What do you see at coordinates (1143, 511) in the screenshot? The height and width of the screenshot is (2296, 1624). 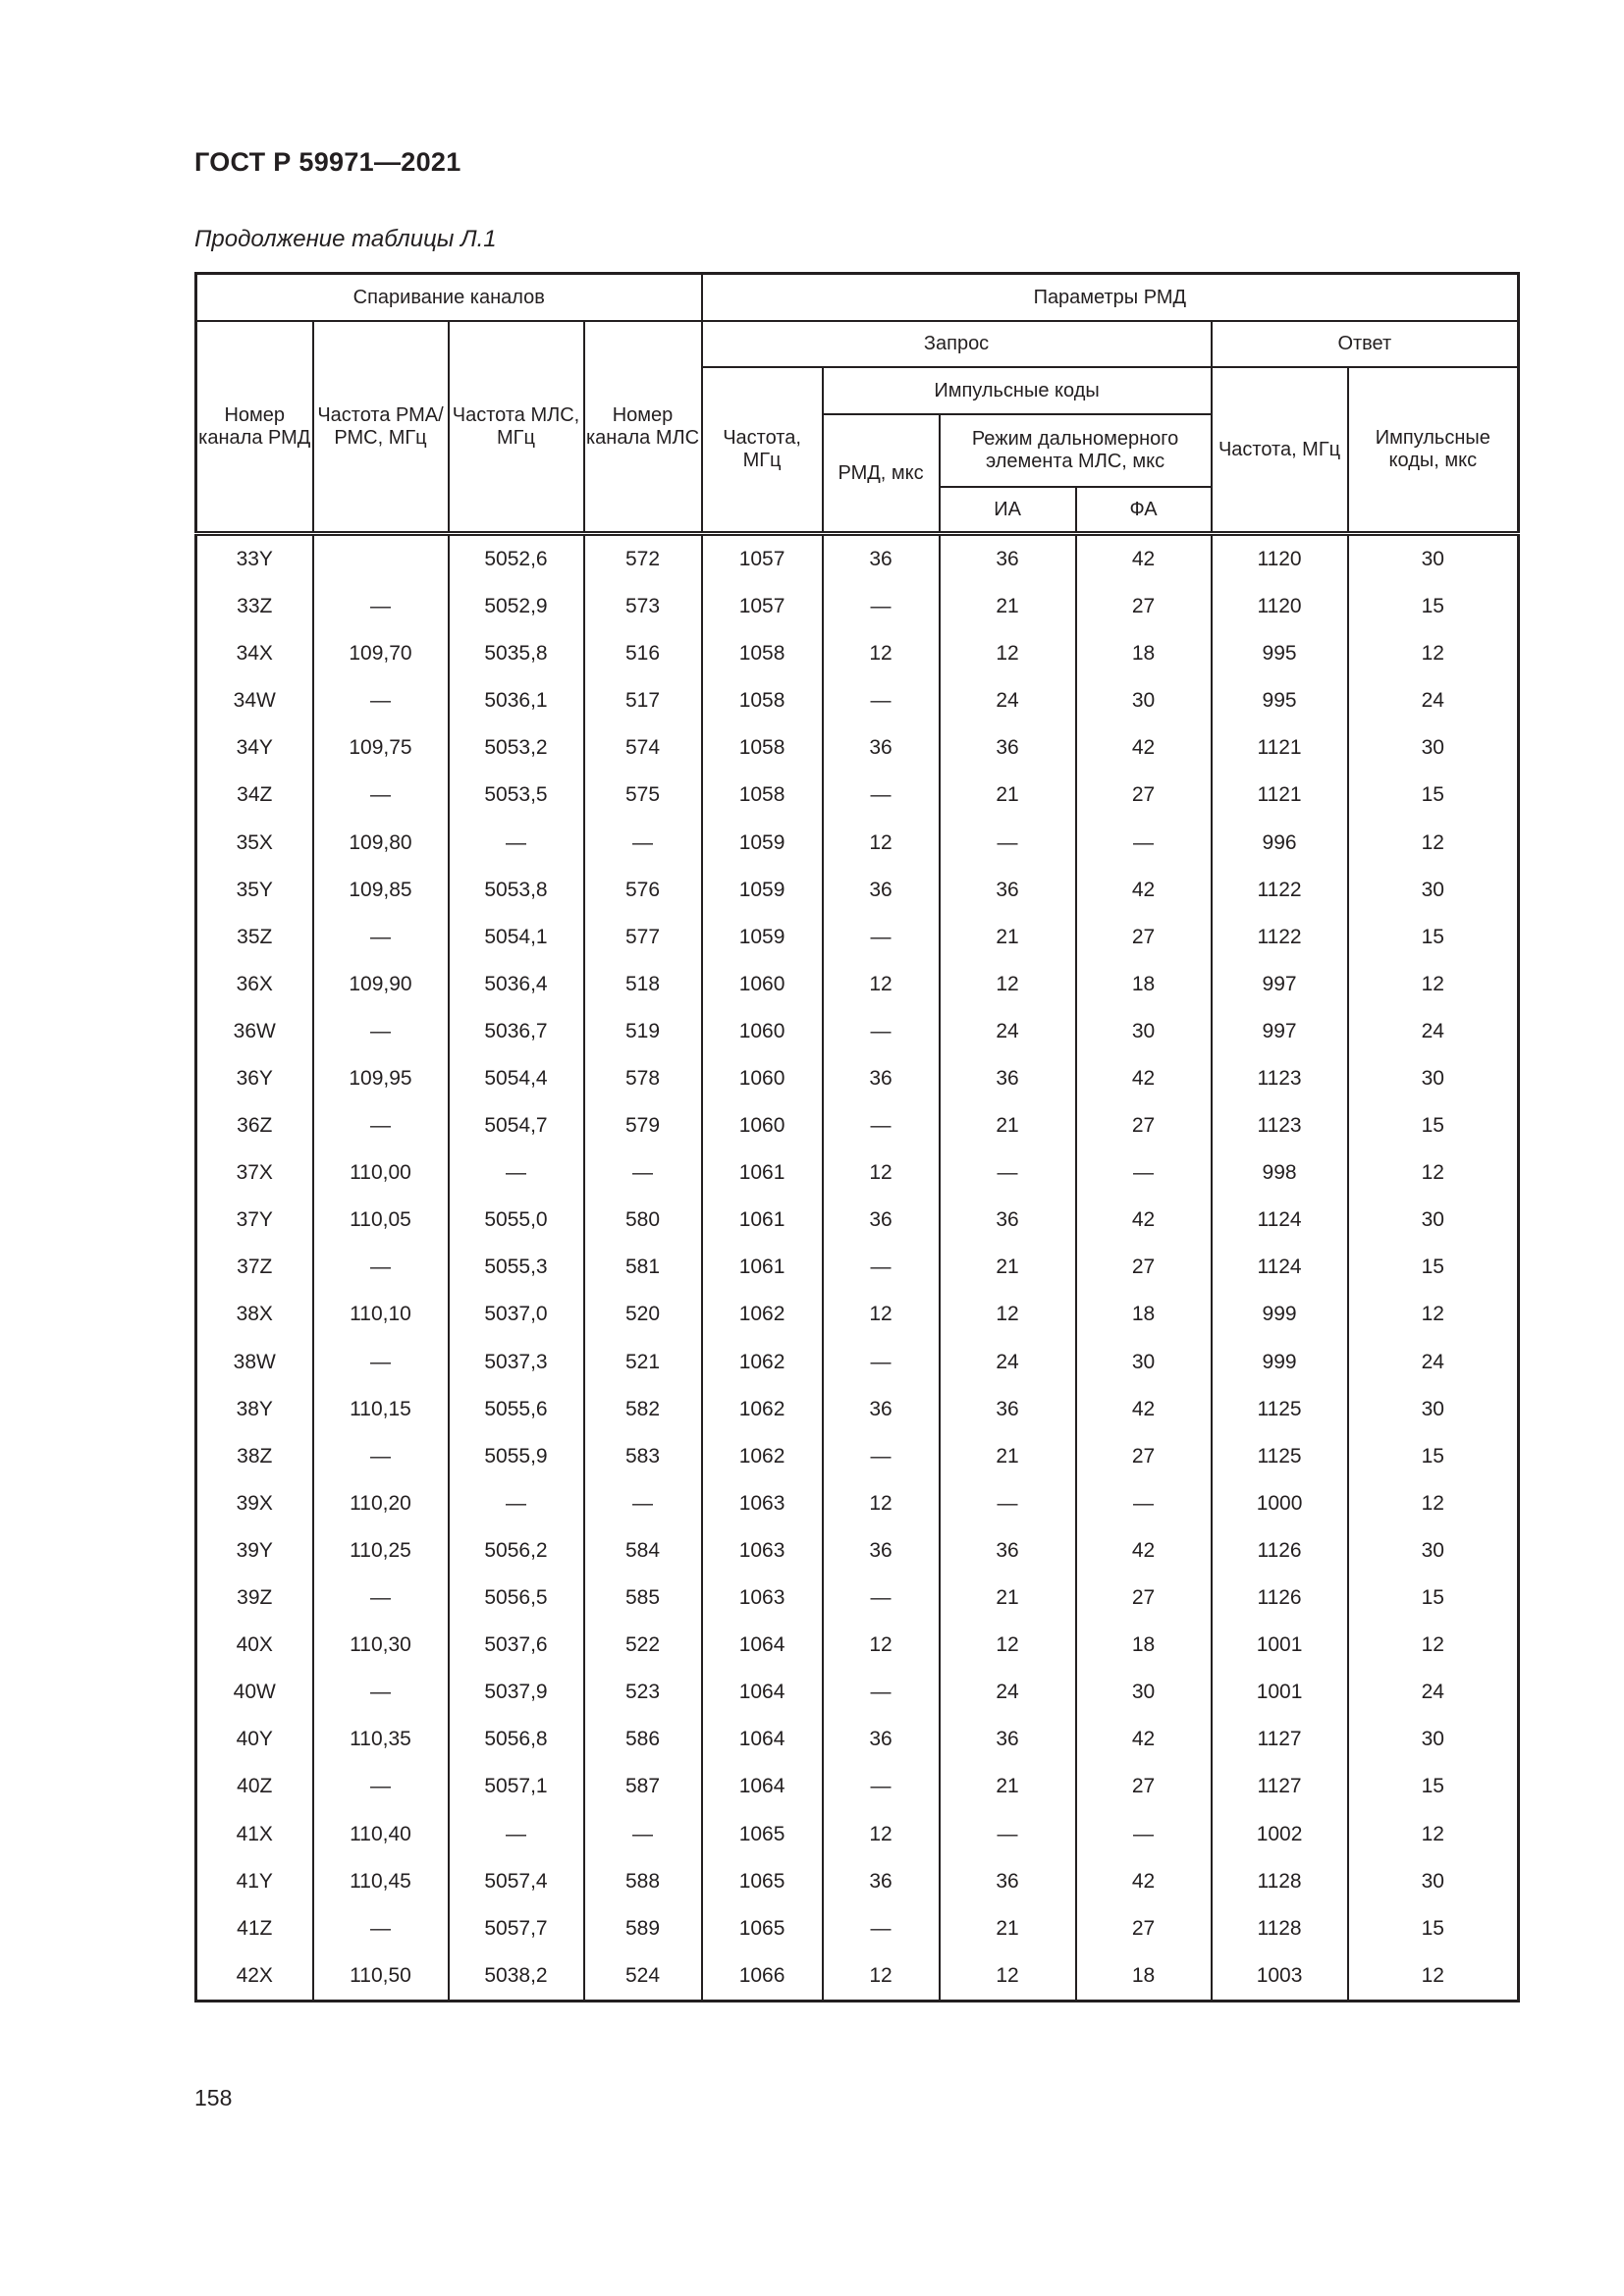 I see `header-fa: ФА` at bounding box center [1143, 511].